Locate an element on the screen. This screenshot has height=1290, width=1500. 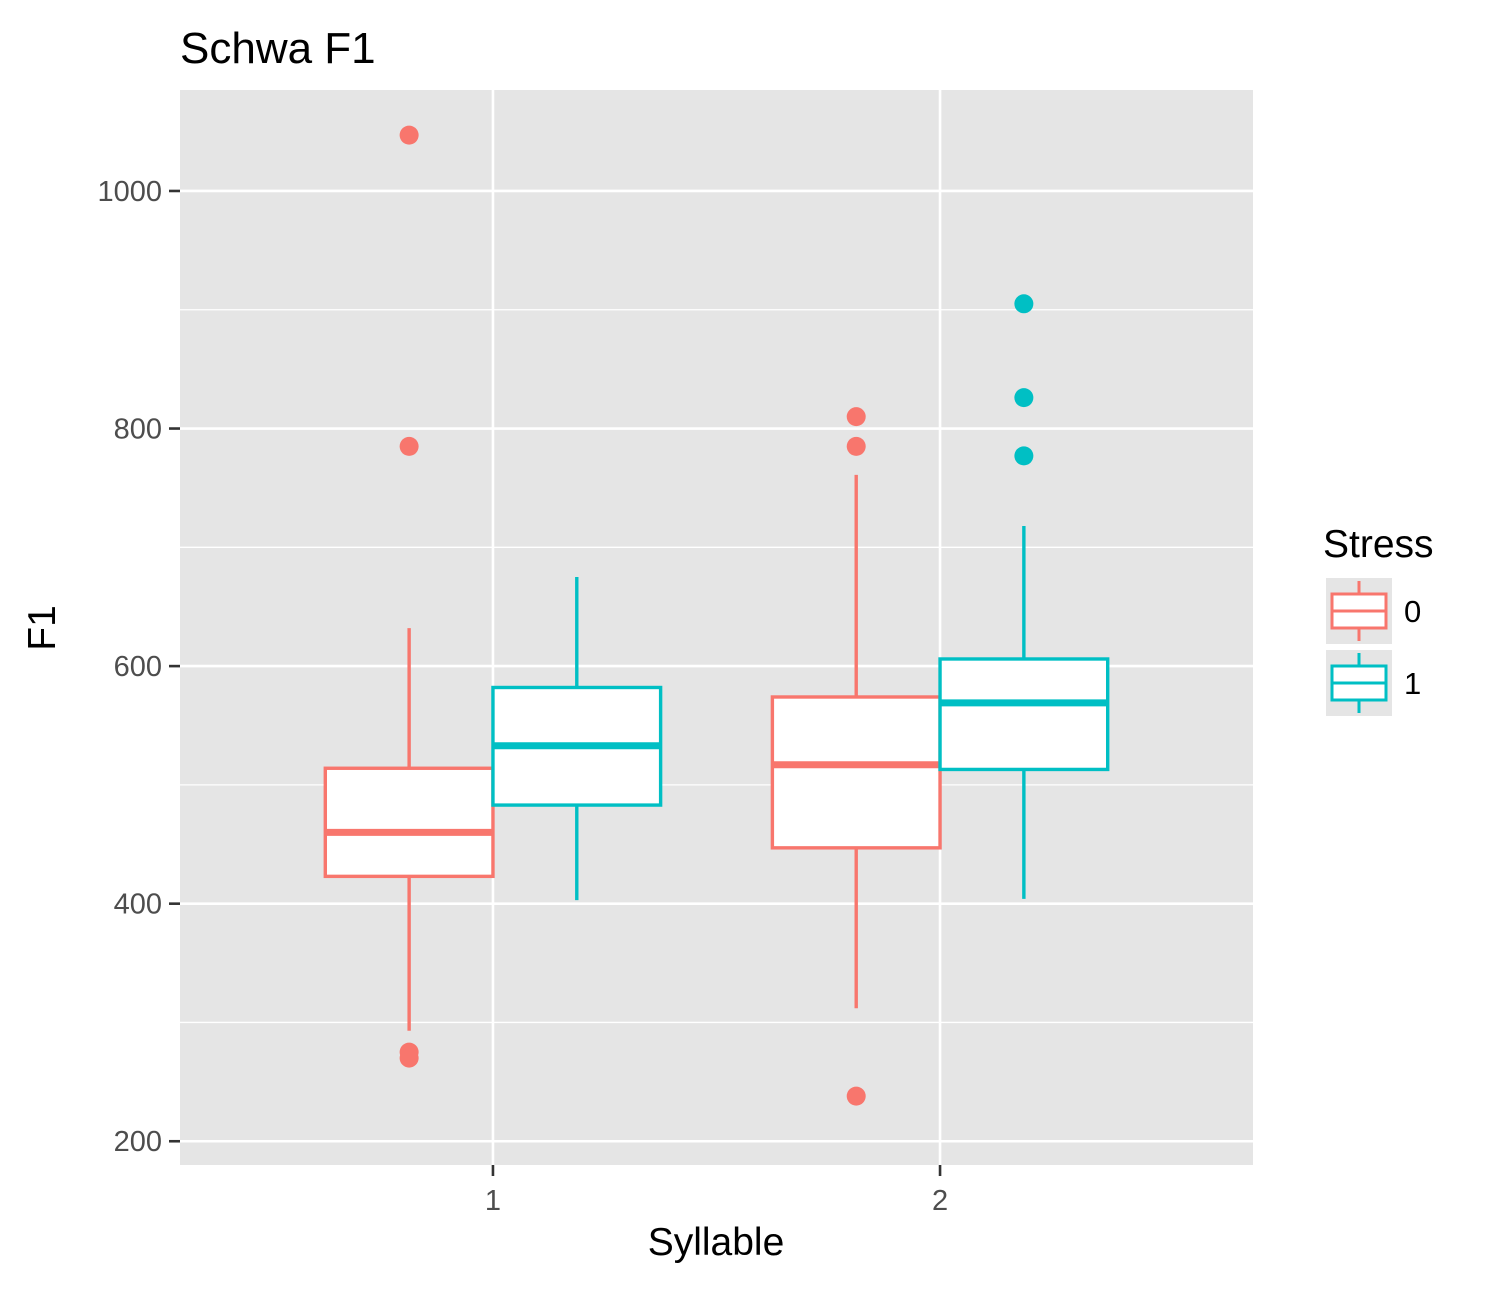
y-tick-label: 600 is located at coordinates (138, 667).